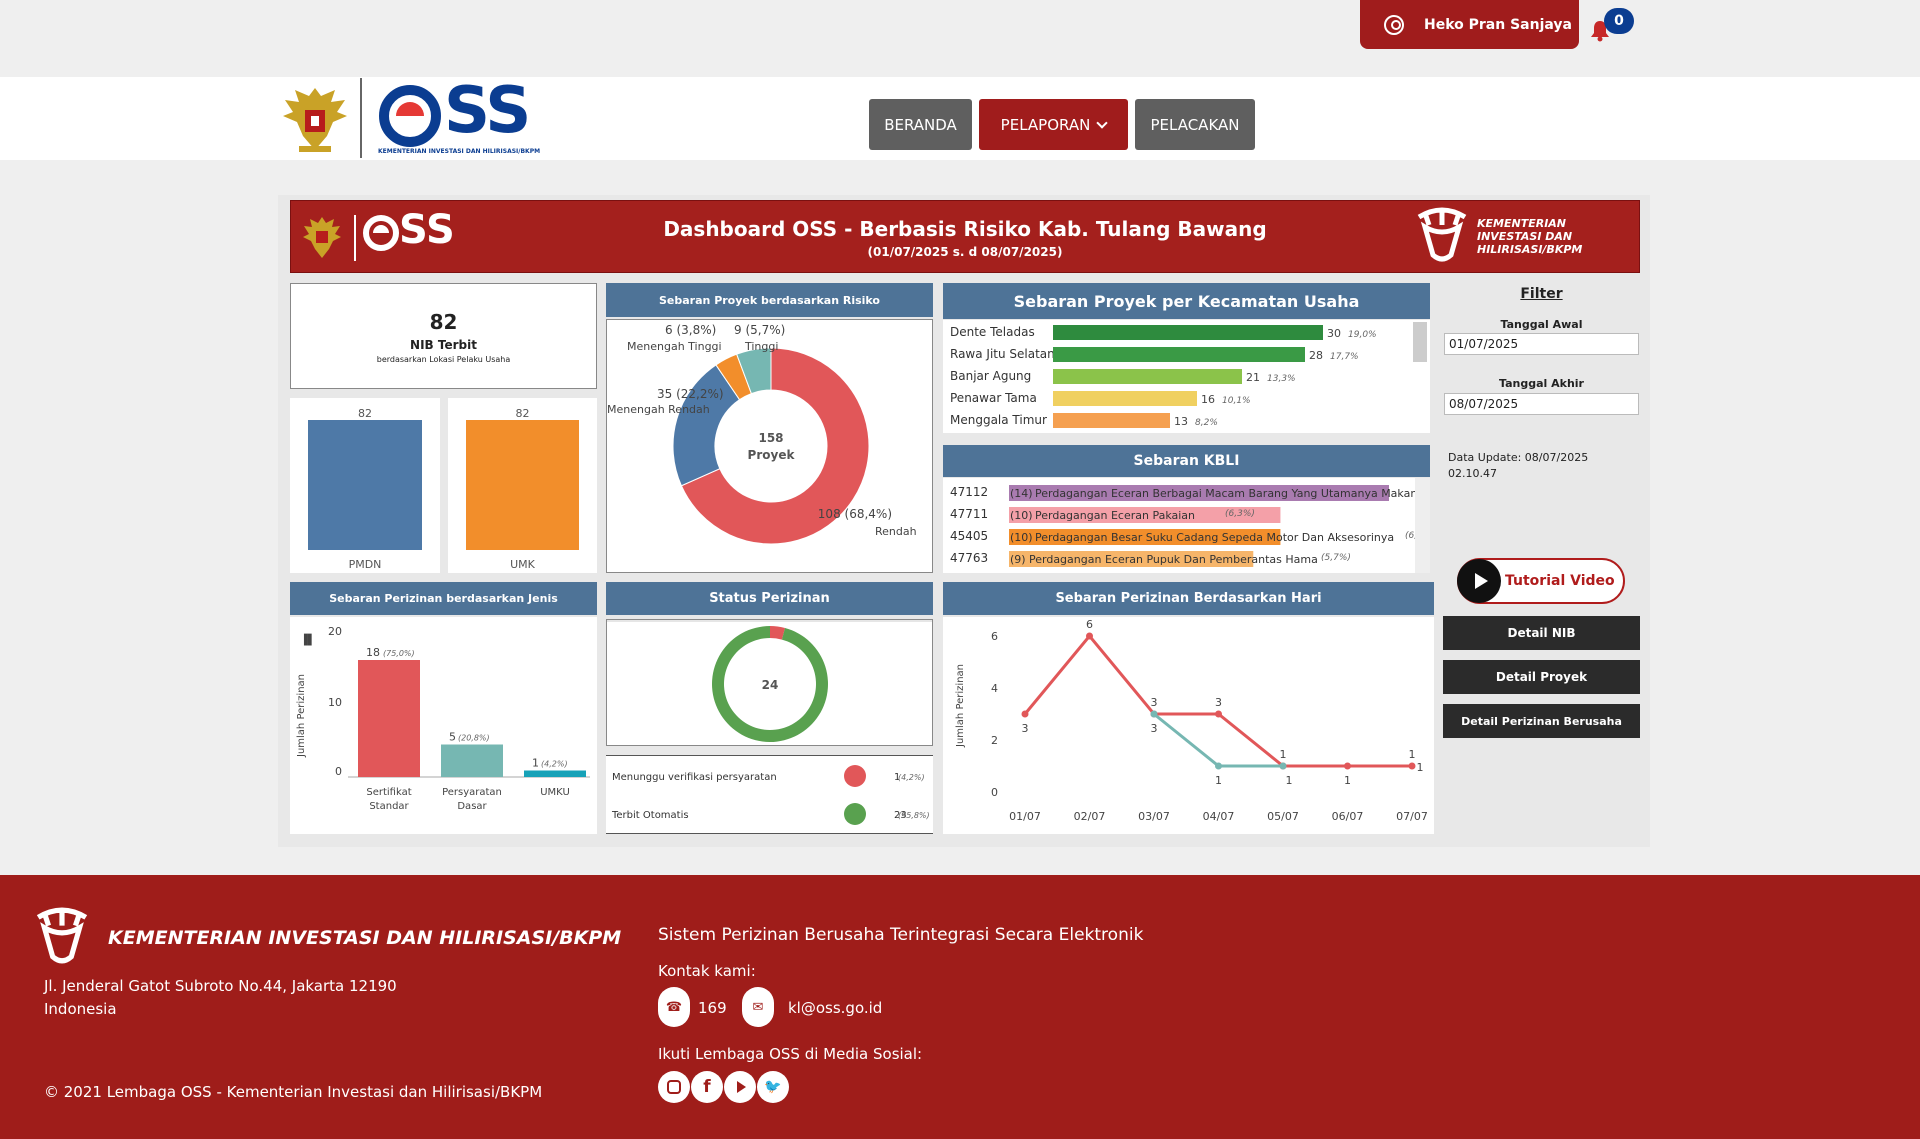 The image size is (1920, 1139). What do you see at coordinates (1541, 324) in the screenshot?
I see `start-date-label: Tanggal Awal` at bounding box center [1541, 324].